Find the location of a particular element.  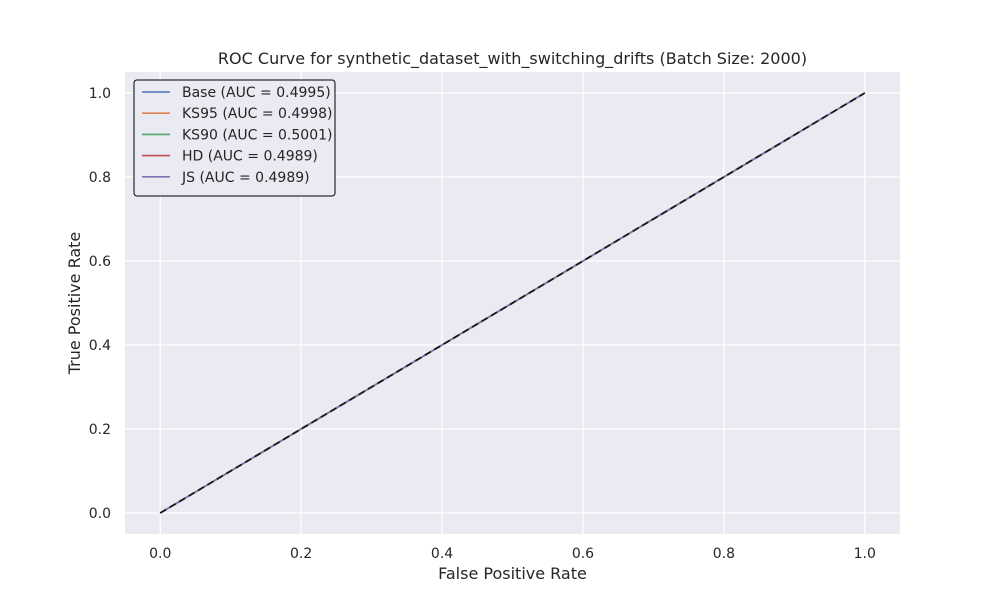

y-tick-label: 0.2 is located at coordinates (100, 430).